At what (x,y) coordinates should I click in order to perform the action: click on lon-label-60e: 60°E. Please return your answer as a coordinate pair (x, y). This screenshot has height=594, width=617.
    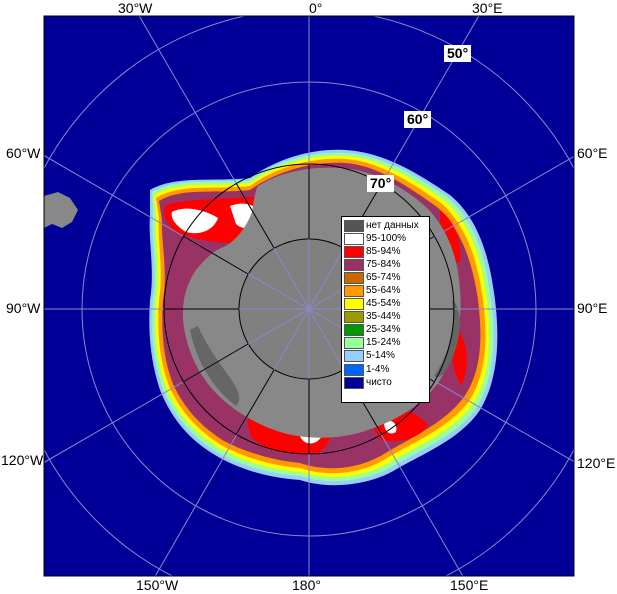
    Looking at the image, I should click on (592, 153).